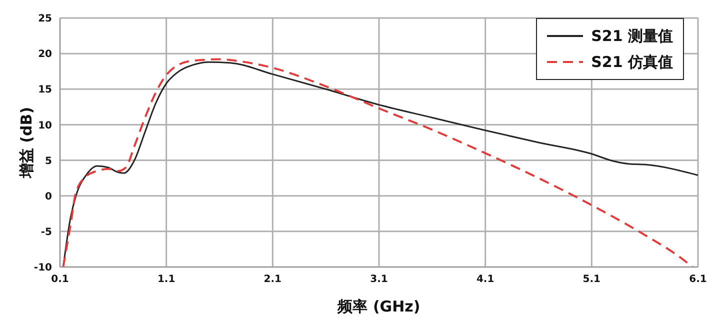  Describe the element at coordinates (591, 280) in the screenshot. I see `x-tick-label: 5.1` at that location.